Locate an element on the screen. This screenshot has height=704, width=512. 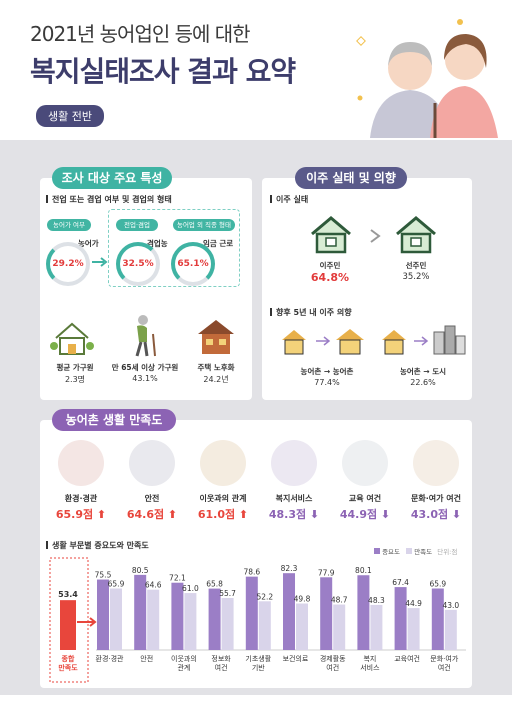
chart-title: 생활 부문별 중요도와 만족도 is located at coordinates (97, 545).